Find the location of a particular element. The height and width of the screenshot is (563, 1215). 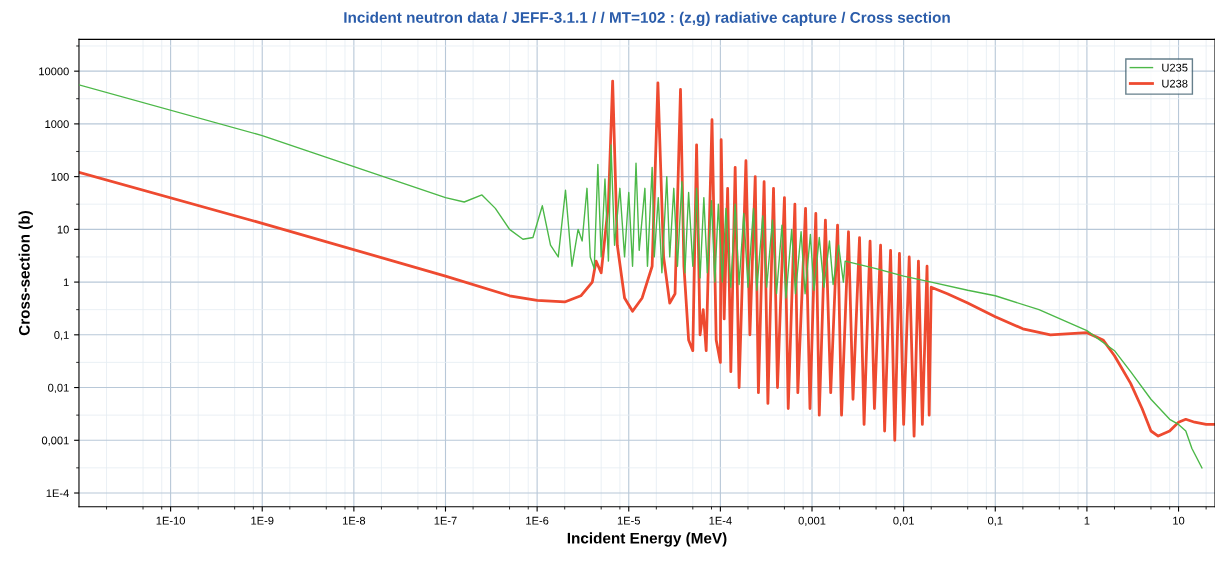

x-tick-label: 0,1 is located at coordinates (995, 521).